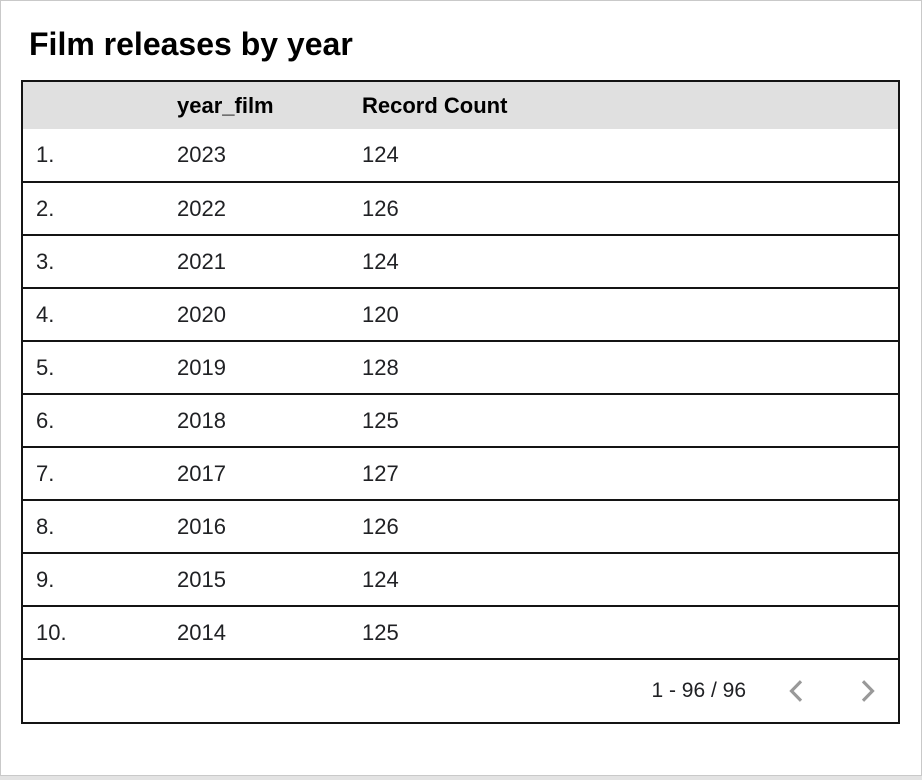 Image resolution: width=922 pixels, height=780 pixels. I want to click on row-number-cell: 3., so click(91, 262).